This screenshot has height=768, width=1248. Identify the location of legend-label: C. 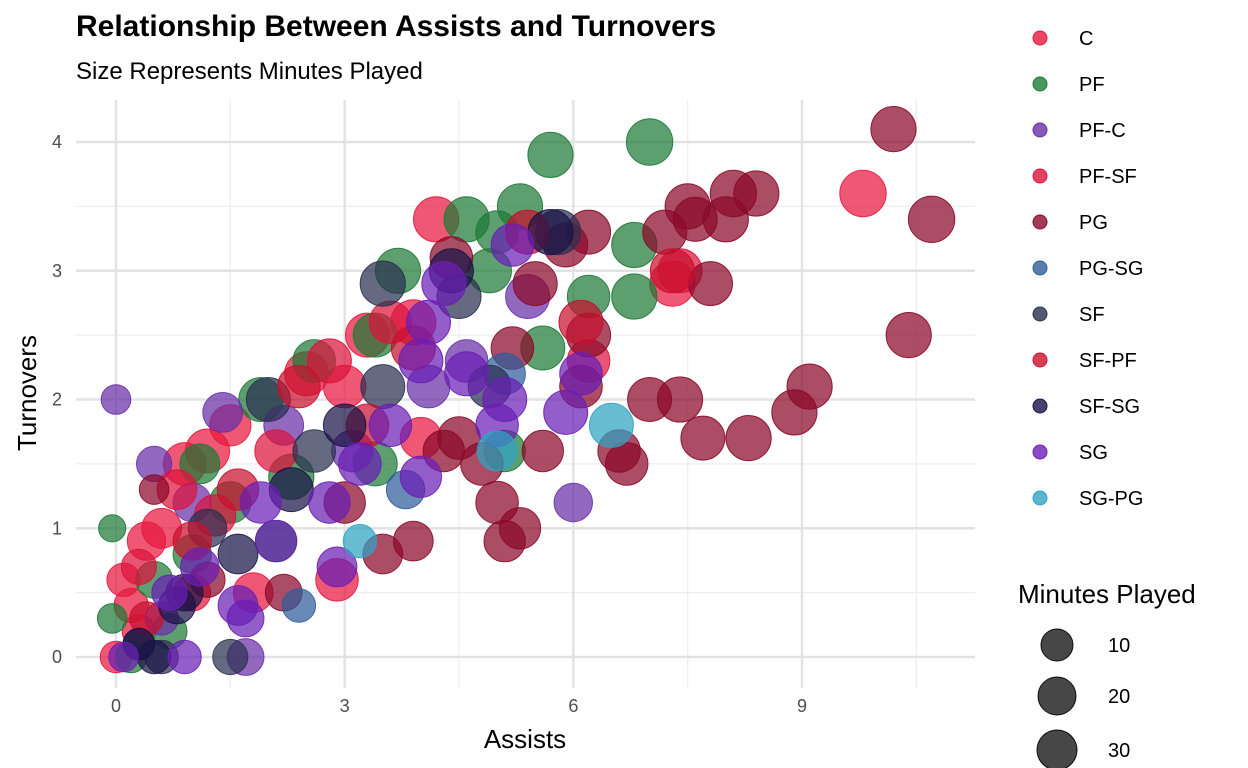
(1086, 39).